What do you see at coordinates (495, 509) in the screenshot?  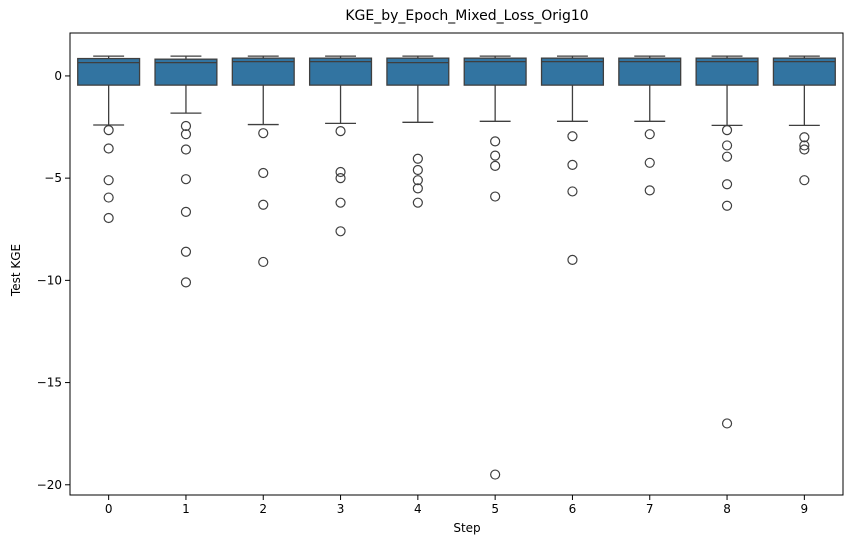 I see `x-tick-label: 5` at bounding box center [495, 509].